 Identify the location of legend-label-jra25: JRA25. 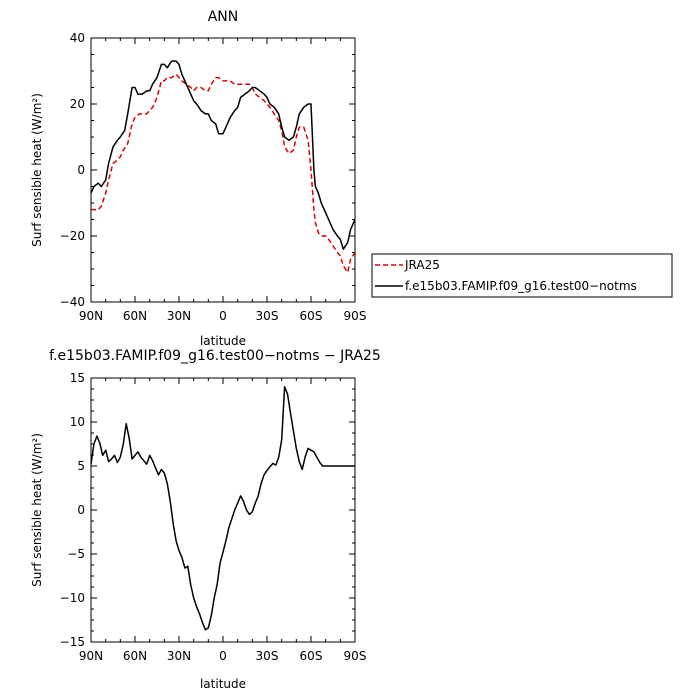
(422, 265).